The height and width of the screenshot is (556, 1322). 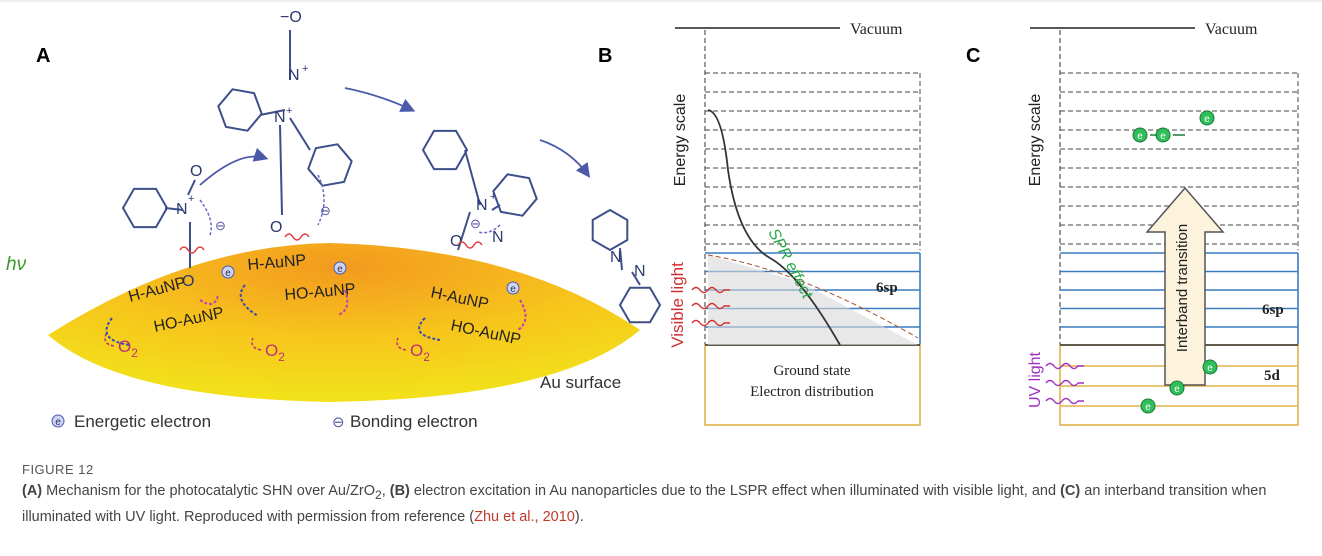 What do you see at coordinates (134, 353) in the screenshot?
I see `o2-sub: 2` at bounding box center [134, 353].